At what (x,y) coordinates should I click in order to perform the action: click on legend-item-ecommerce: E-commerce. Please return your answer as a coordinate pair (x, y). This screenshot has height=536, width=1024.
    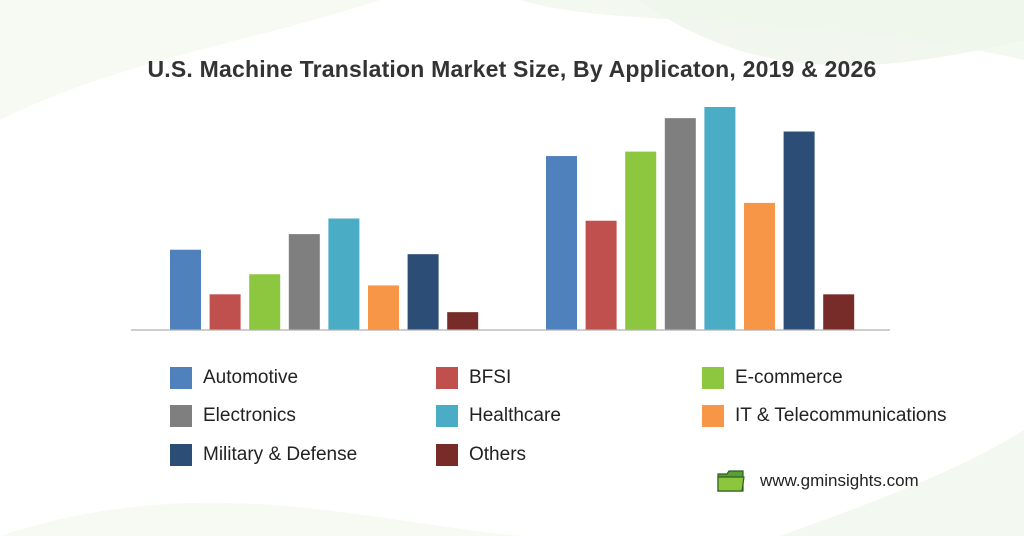
    Looking at the image, I should click on (772, 378).